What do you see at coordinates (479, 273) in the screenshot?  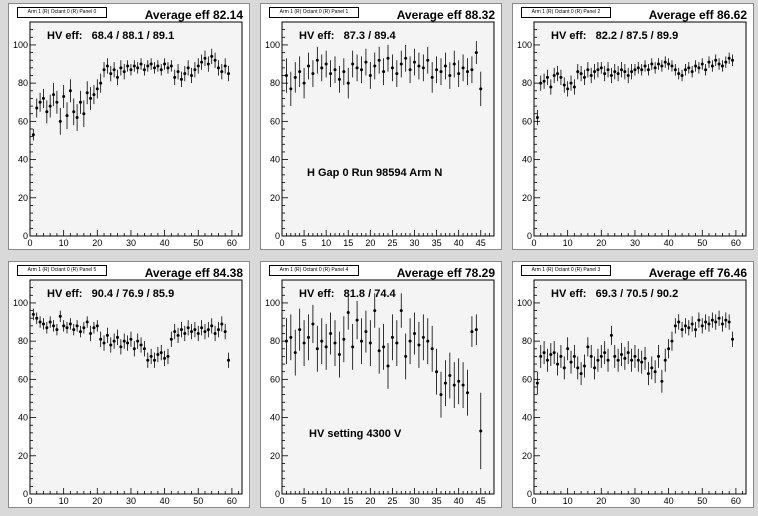 I see `panel-4-average-value: 78.29` at bounding box center [479, 273].